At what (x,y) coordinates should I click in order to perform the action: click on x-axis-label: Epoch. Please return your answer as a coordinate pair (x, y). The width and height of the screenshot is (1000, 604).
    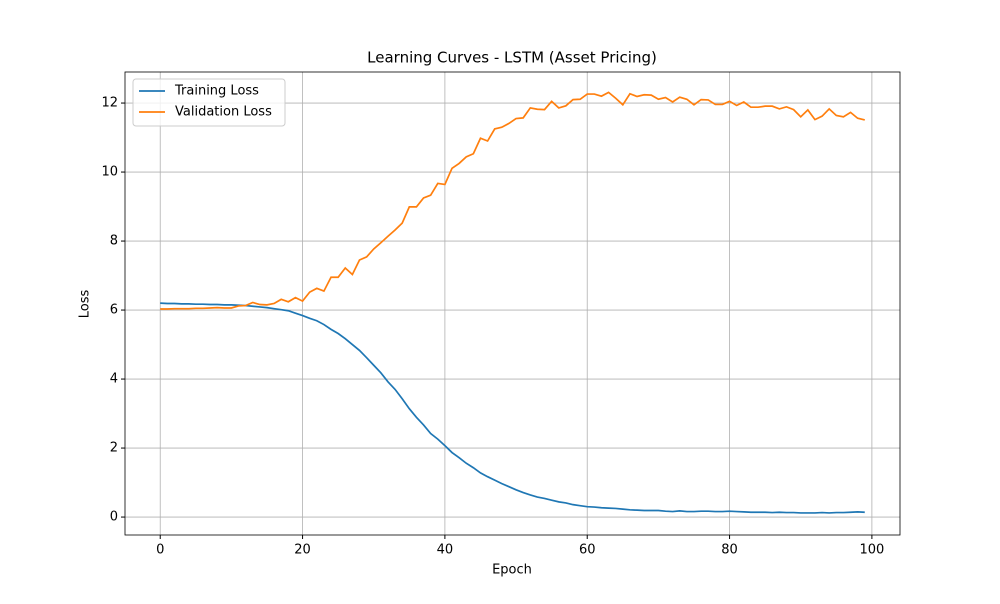
    Looking at the image, I should click on (512, 570).